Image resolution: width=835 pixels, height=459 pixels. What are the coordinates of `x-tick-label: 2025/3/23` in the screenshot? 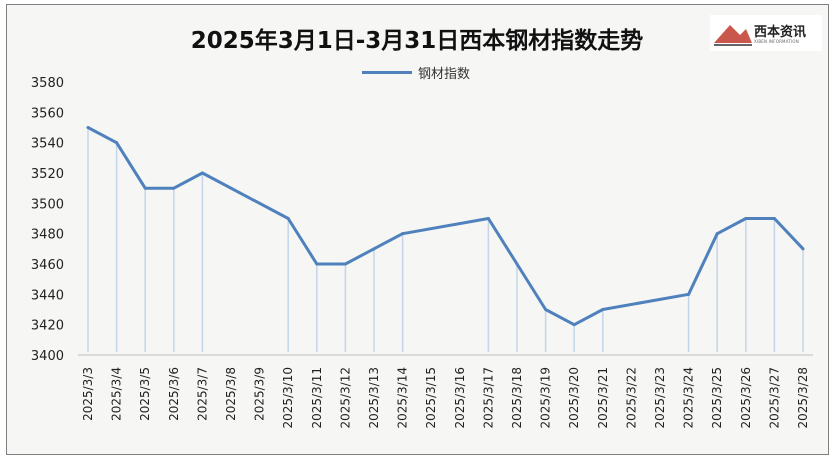 It's located at (660, 398).